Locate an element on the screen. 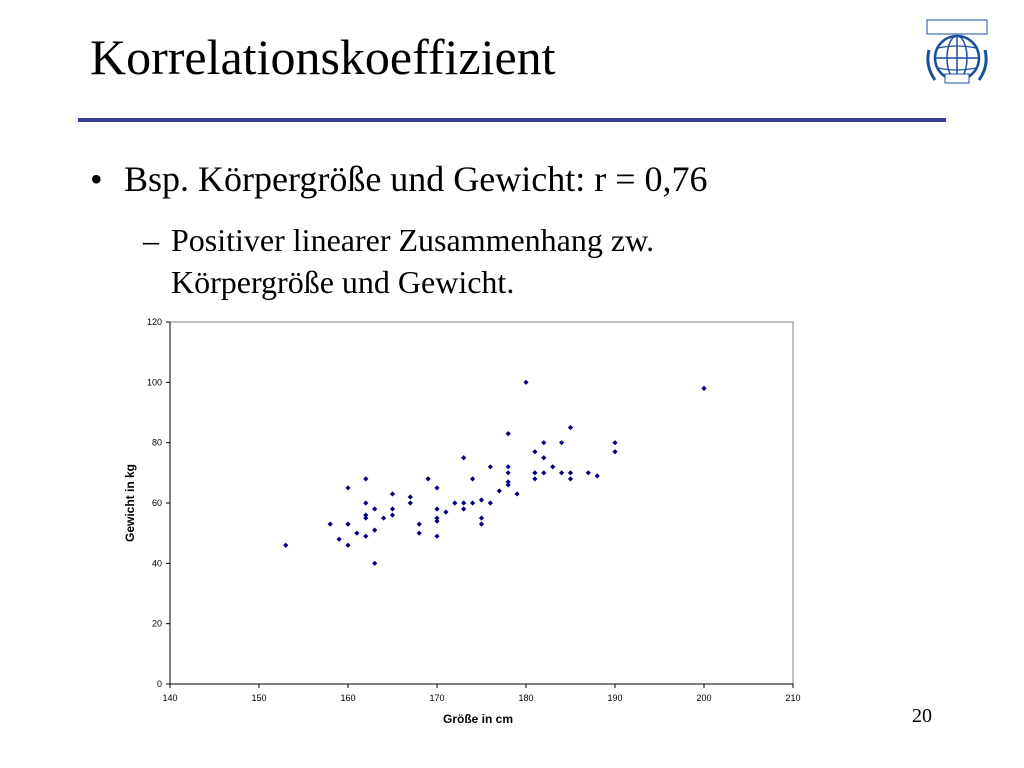 This screenshot has width=1024, height=768. globe-seal-icon is located at coordinates (957, 51).